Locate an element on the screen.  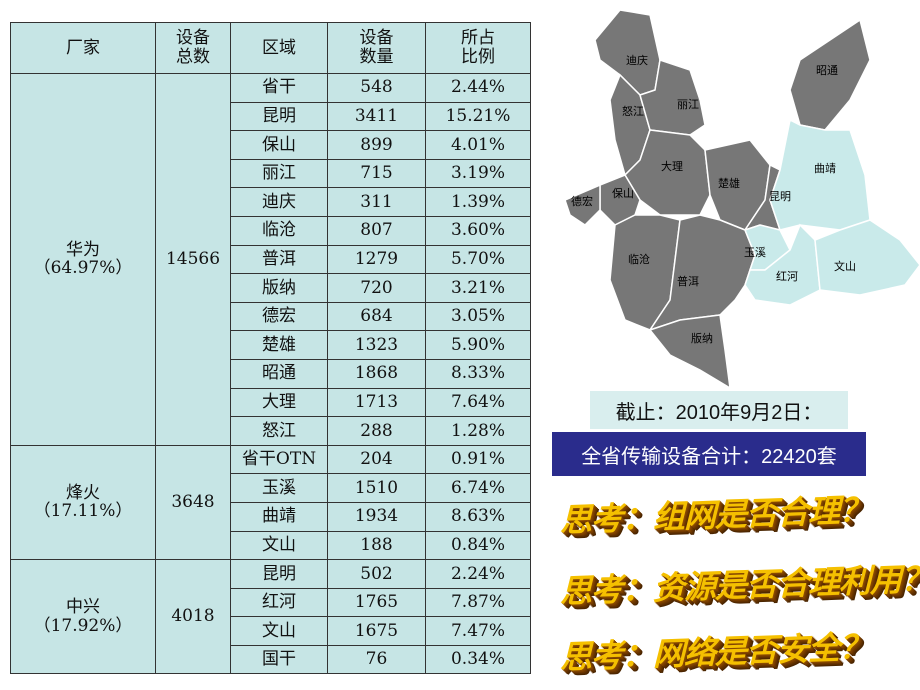
thought: 思考：资源是否合理利用？ is located at coordinates (740, 585).